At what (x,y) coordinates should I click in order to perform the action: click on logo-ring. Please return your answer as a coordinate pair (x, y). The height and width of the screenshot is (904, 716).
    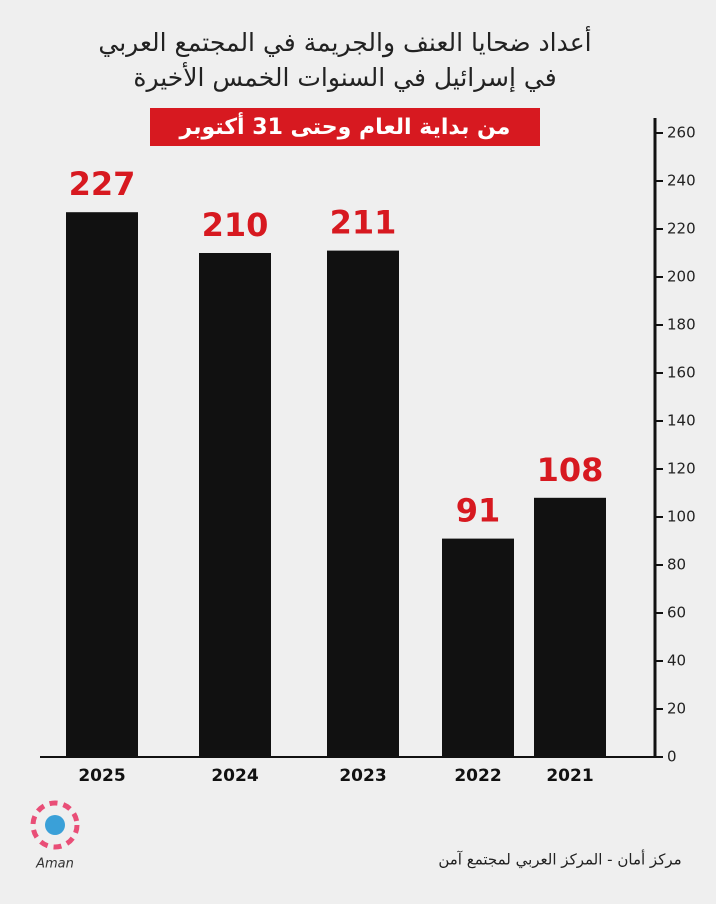
    Looking at the image, I should click on (55, 825).